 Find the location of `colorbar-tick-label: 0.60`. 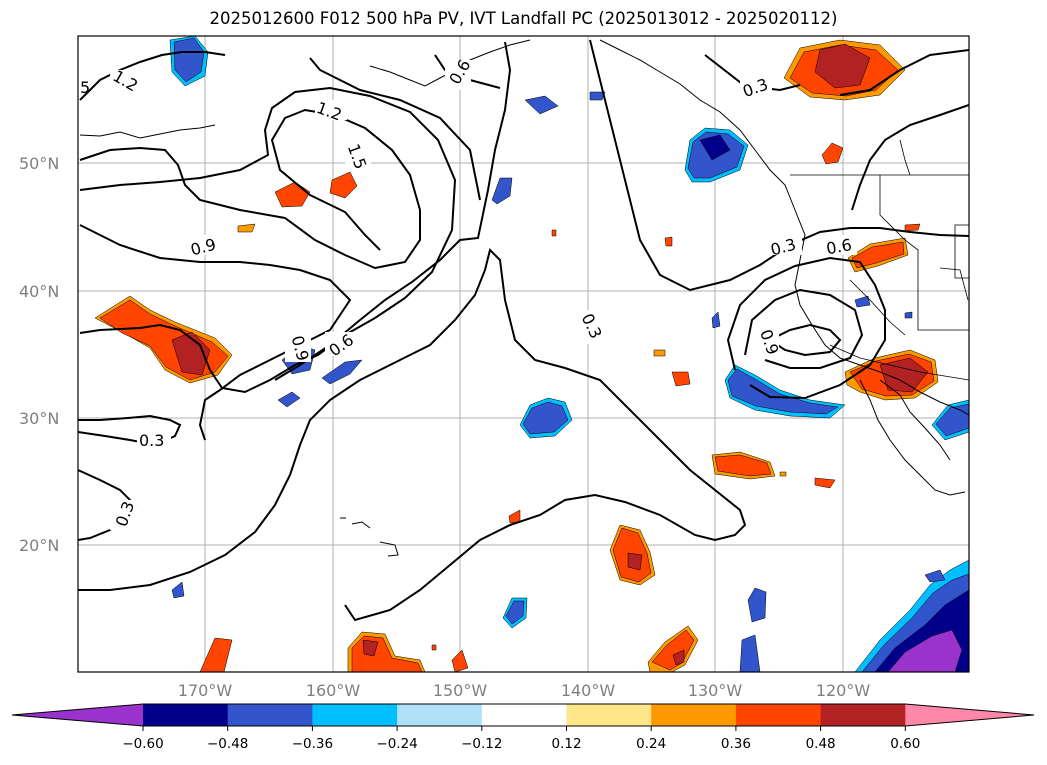

colorbar-tick-label: 0.60 is located at coordinates (905, 744).